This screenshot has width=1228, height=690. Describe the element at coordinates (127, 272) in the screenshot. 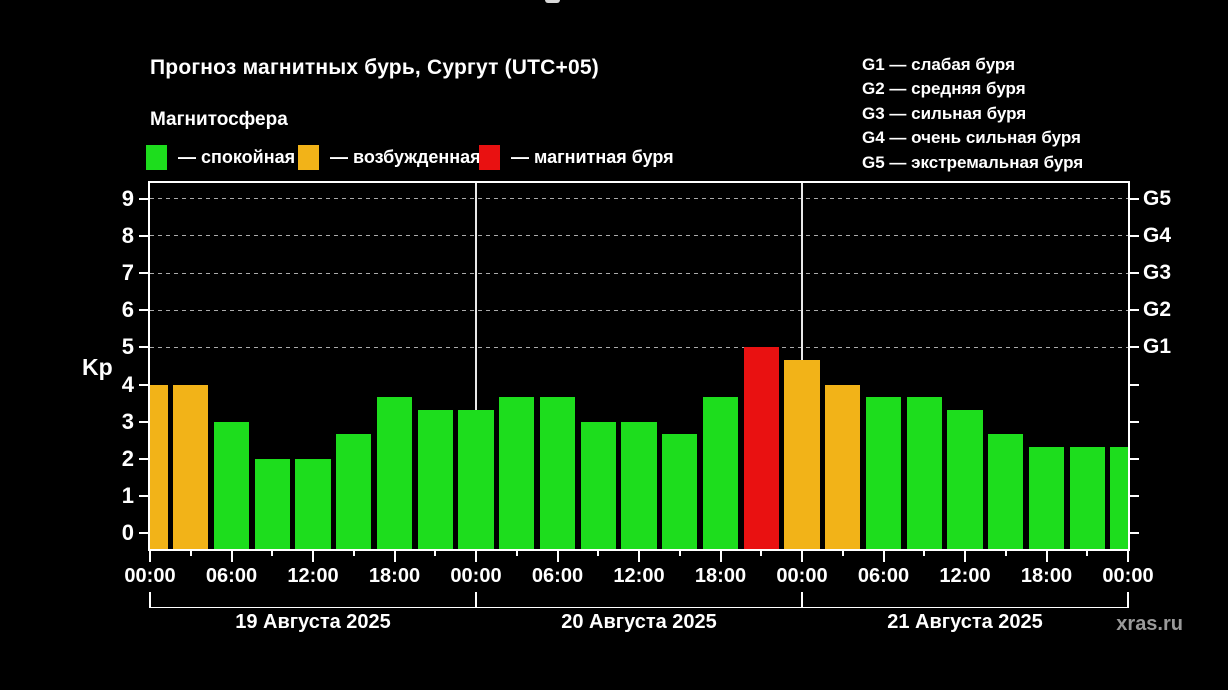

I see `y-axis-tick-label: 7` at that location.